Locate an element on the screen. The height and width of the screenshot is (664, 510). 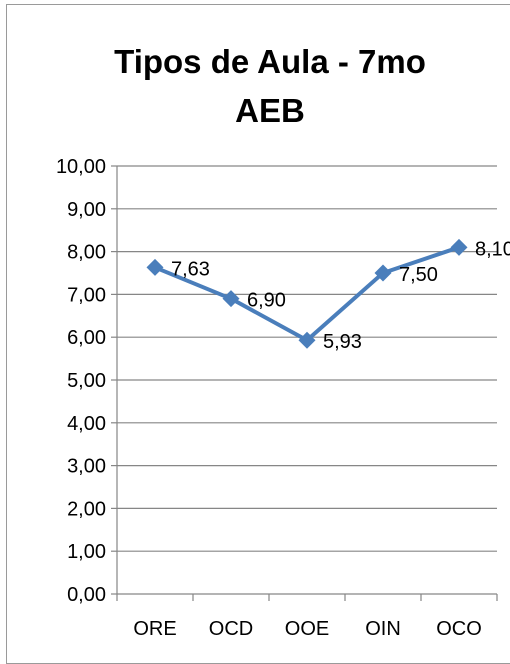
y-tick-label: 5,00 is located at coordinates (86, 381).